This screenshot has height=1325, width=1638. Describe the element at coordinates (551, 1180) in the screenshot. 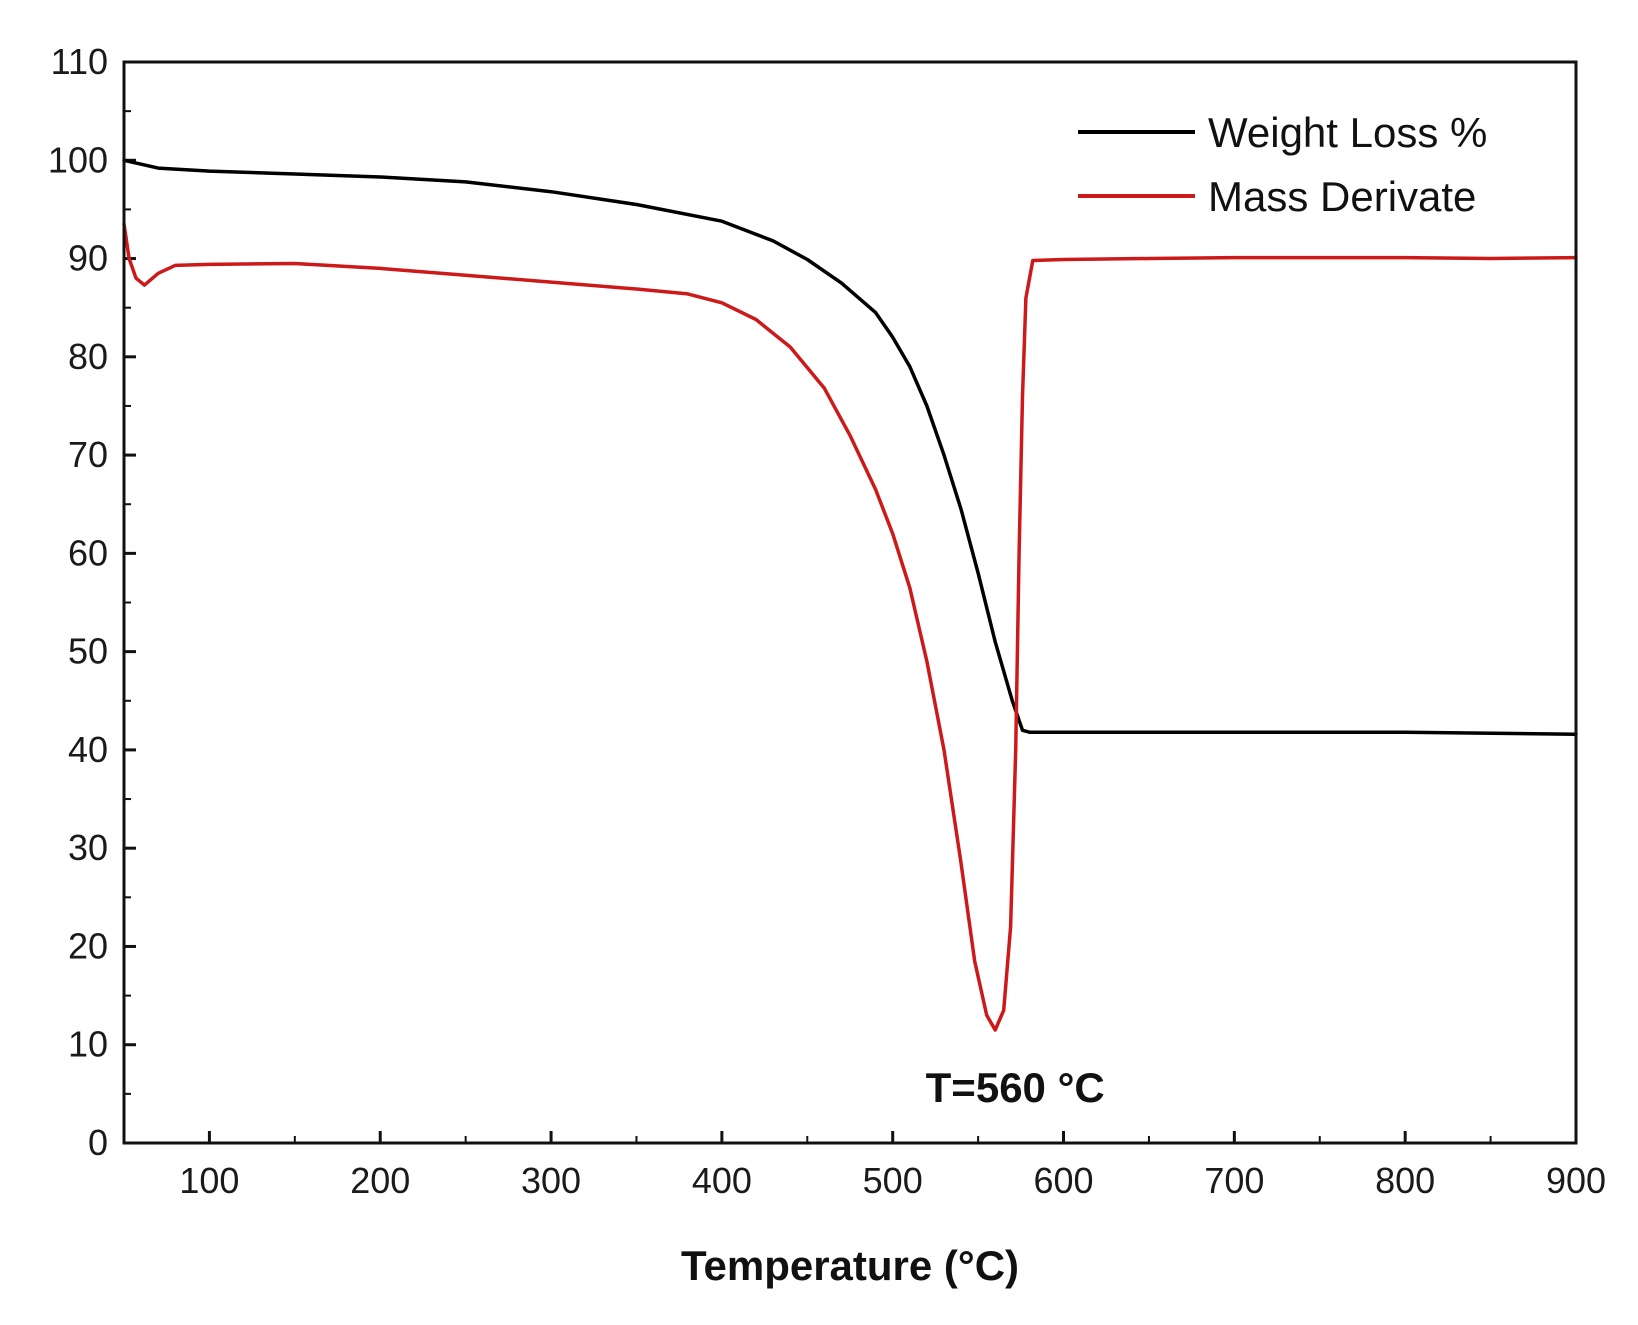

I see `x-tick-label: 300` at that location.